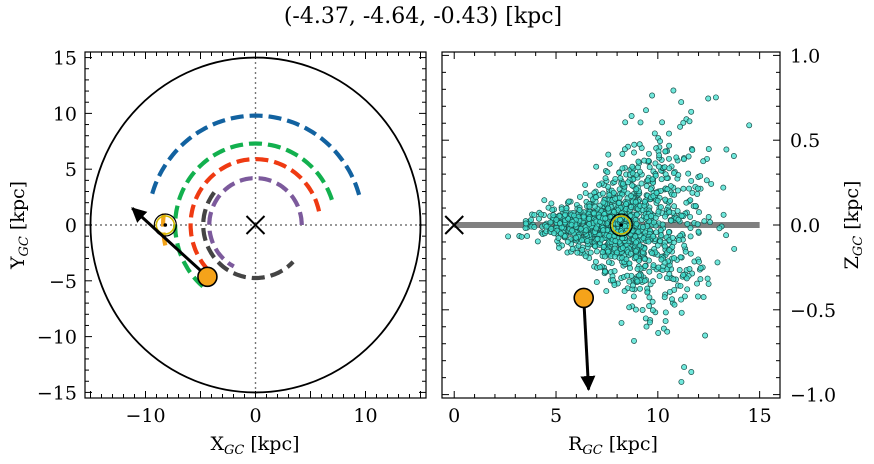 The height and width of the screenshot is (464, 874). Describe the element at coordinates (170, 242) in the screenshot. I see `velocity-arrow` at that location.